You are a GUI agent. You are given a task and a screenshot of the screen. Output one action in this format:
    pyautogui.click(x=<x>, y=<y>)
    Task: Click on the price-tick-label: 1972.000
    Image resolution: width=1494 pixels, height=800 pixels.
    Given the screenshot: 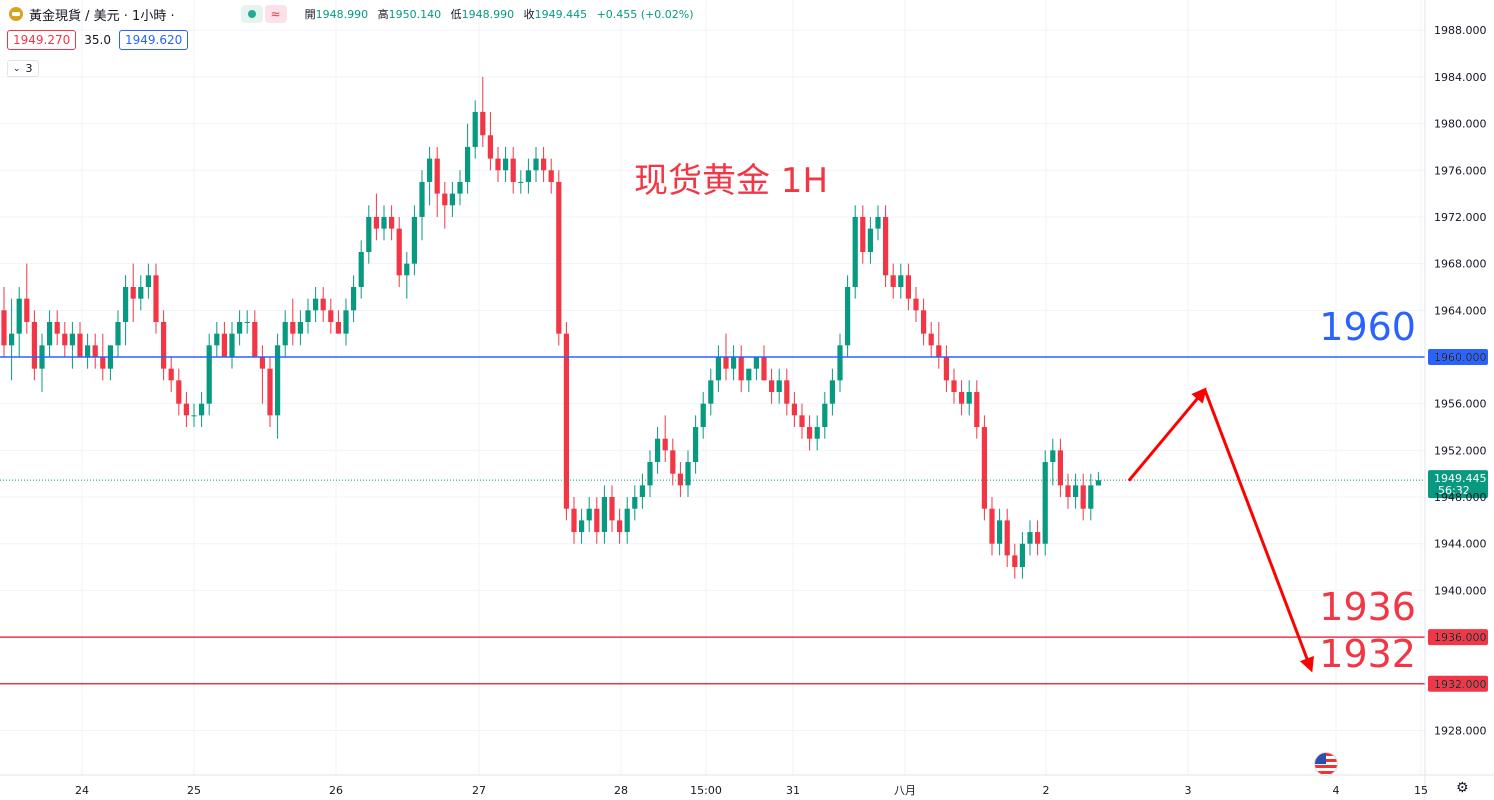 What is the action you would take?
    pyautogui.click(x=1460, y=217)
    